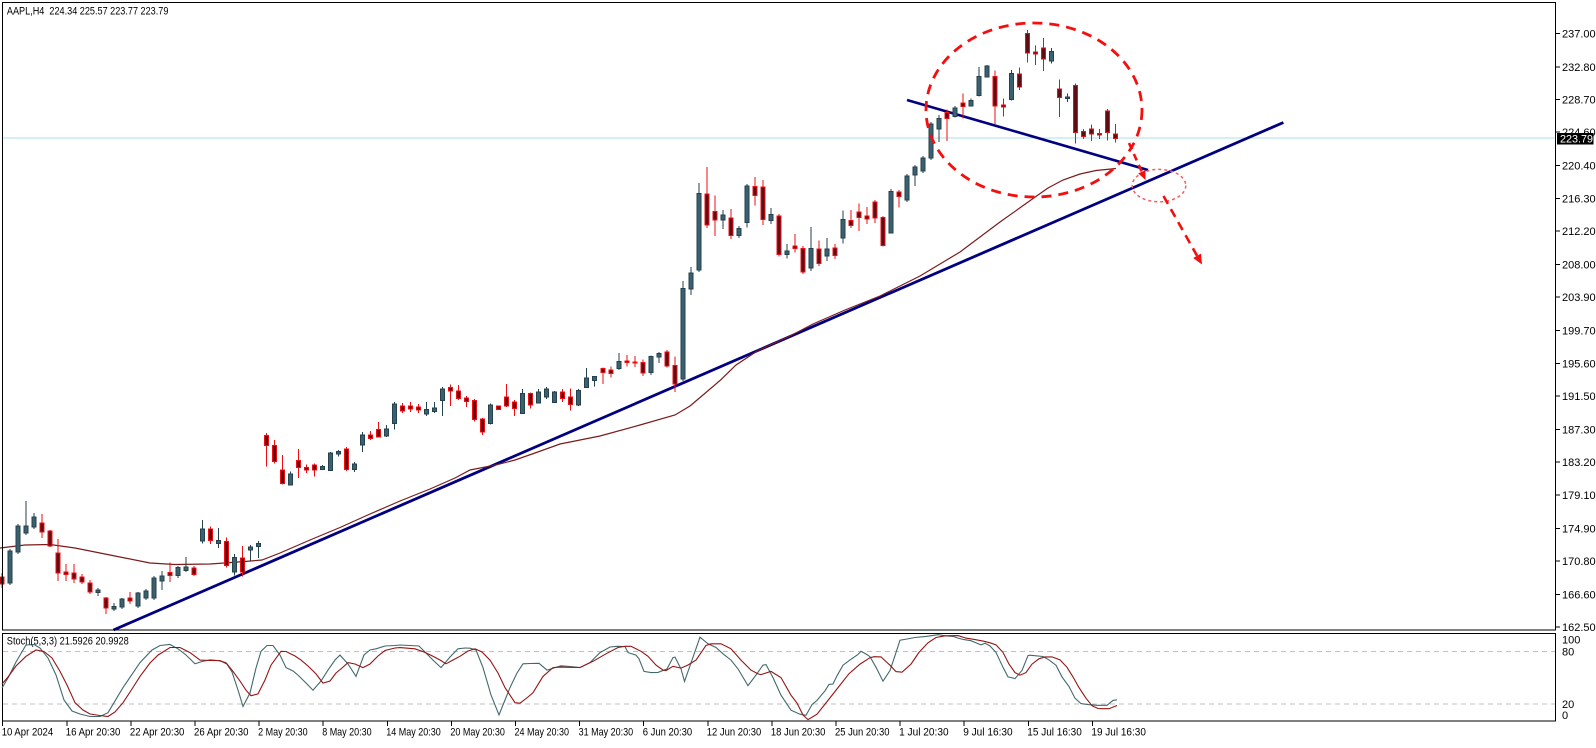 This screenshot has height=748, width=1596. Describe the element at coordinates (734, 733) in the screenshot. I see `svg-text: 12 Jun 20:30` at that location.